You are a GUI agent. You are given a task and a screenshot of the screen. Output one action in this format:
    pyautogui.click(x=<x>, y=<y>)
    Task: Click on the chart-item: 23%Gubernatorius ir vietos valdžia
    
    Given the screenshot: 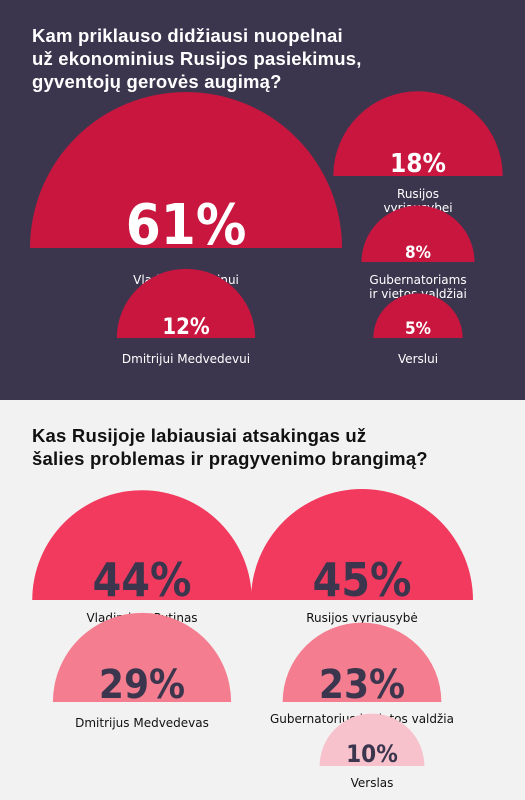 What is the action you would take?
    pyautogui.click(x=362, y=674)
    